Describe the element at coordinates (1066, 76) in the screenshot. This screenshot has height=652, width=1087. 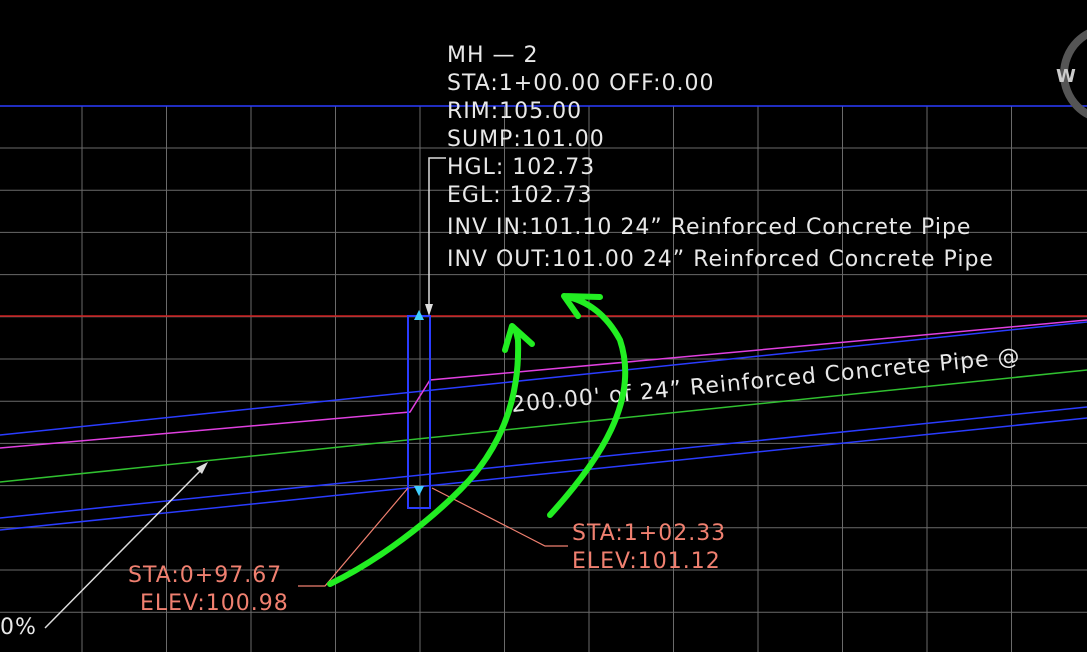
I see `viewcube-west: W` at that location.